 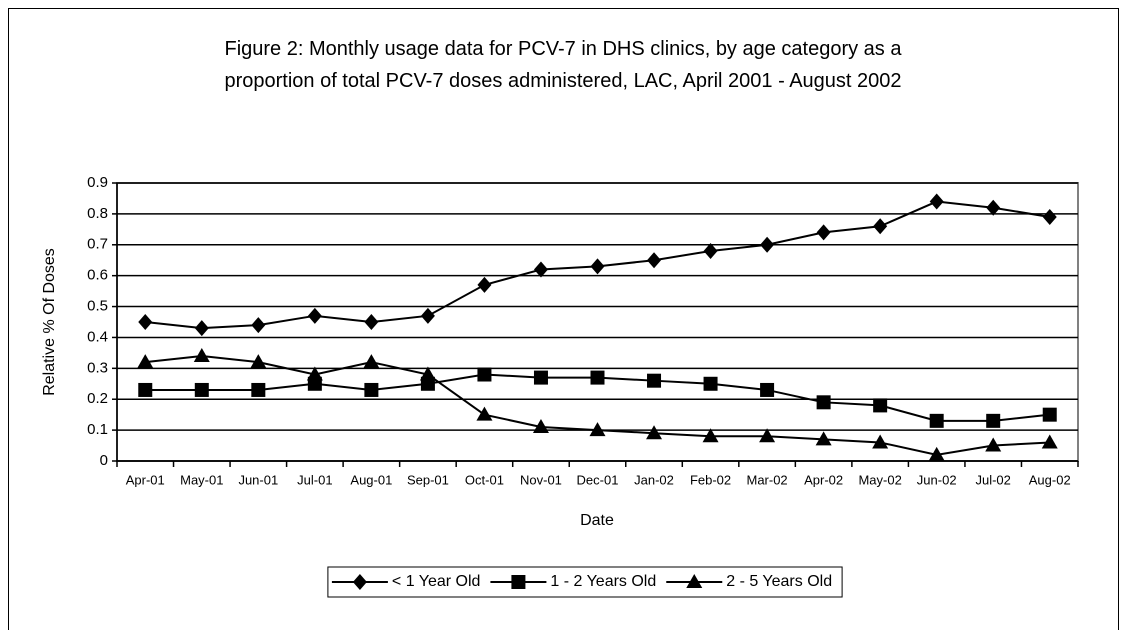 I want to click on x-tick-label: Dec-01, so click(x=598, y=479).